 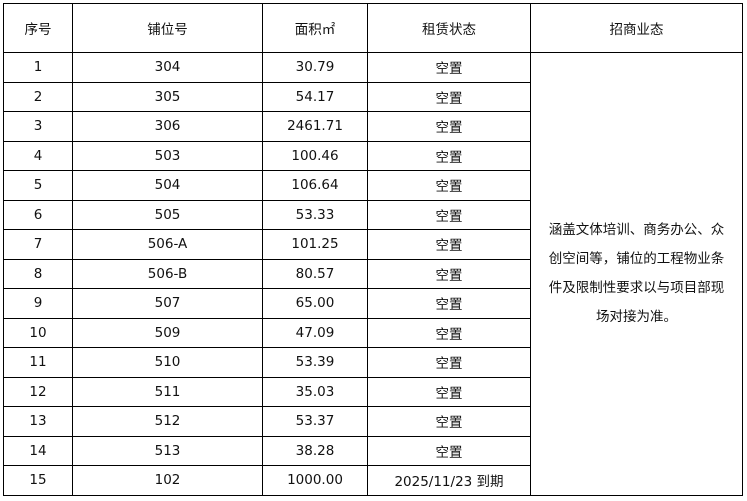 I want to click on table-row: 11 510 53.39 空置, so click(x=373, y=362).